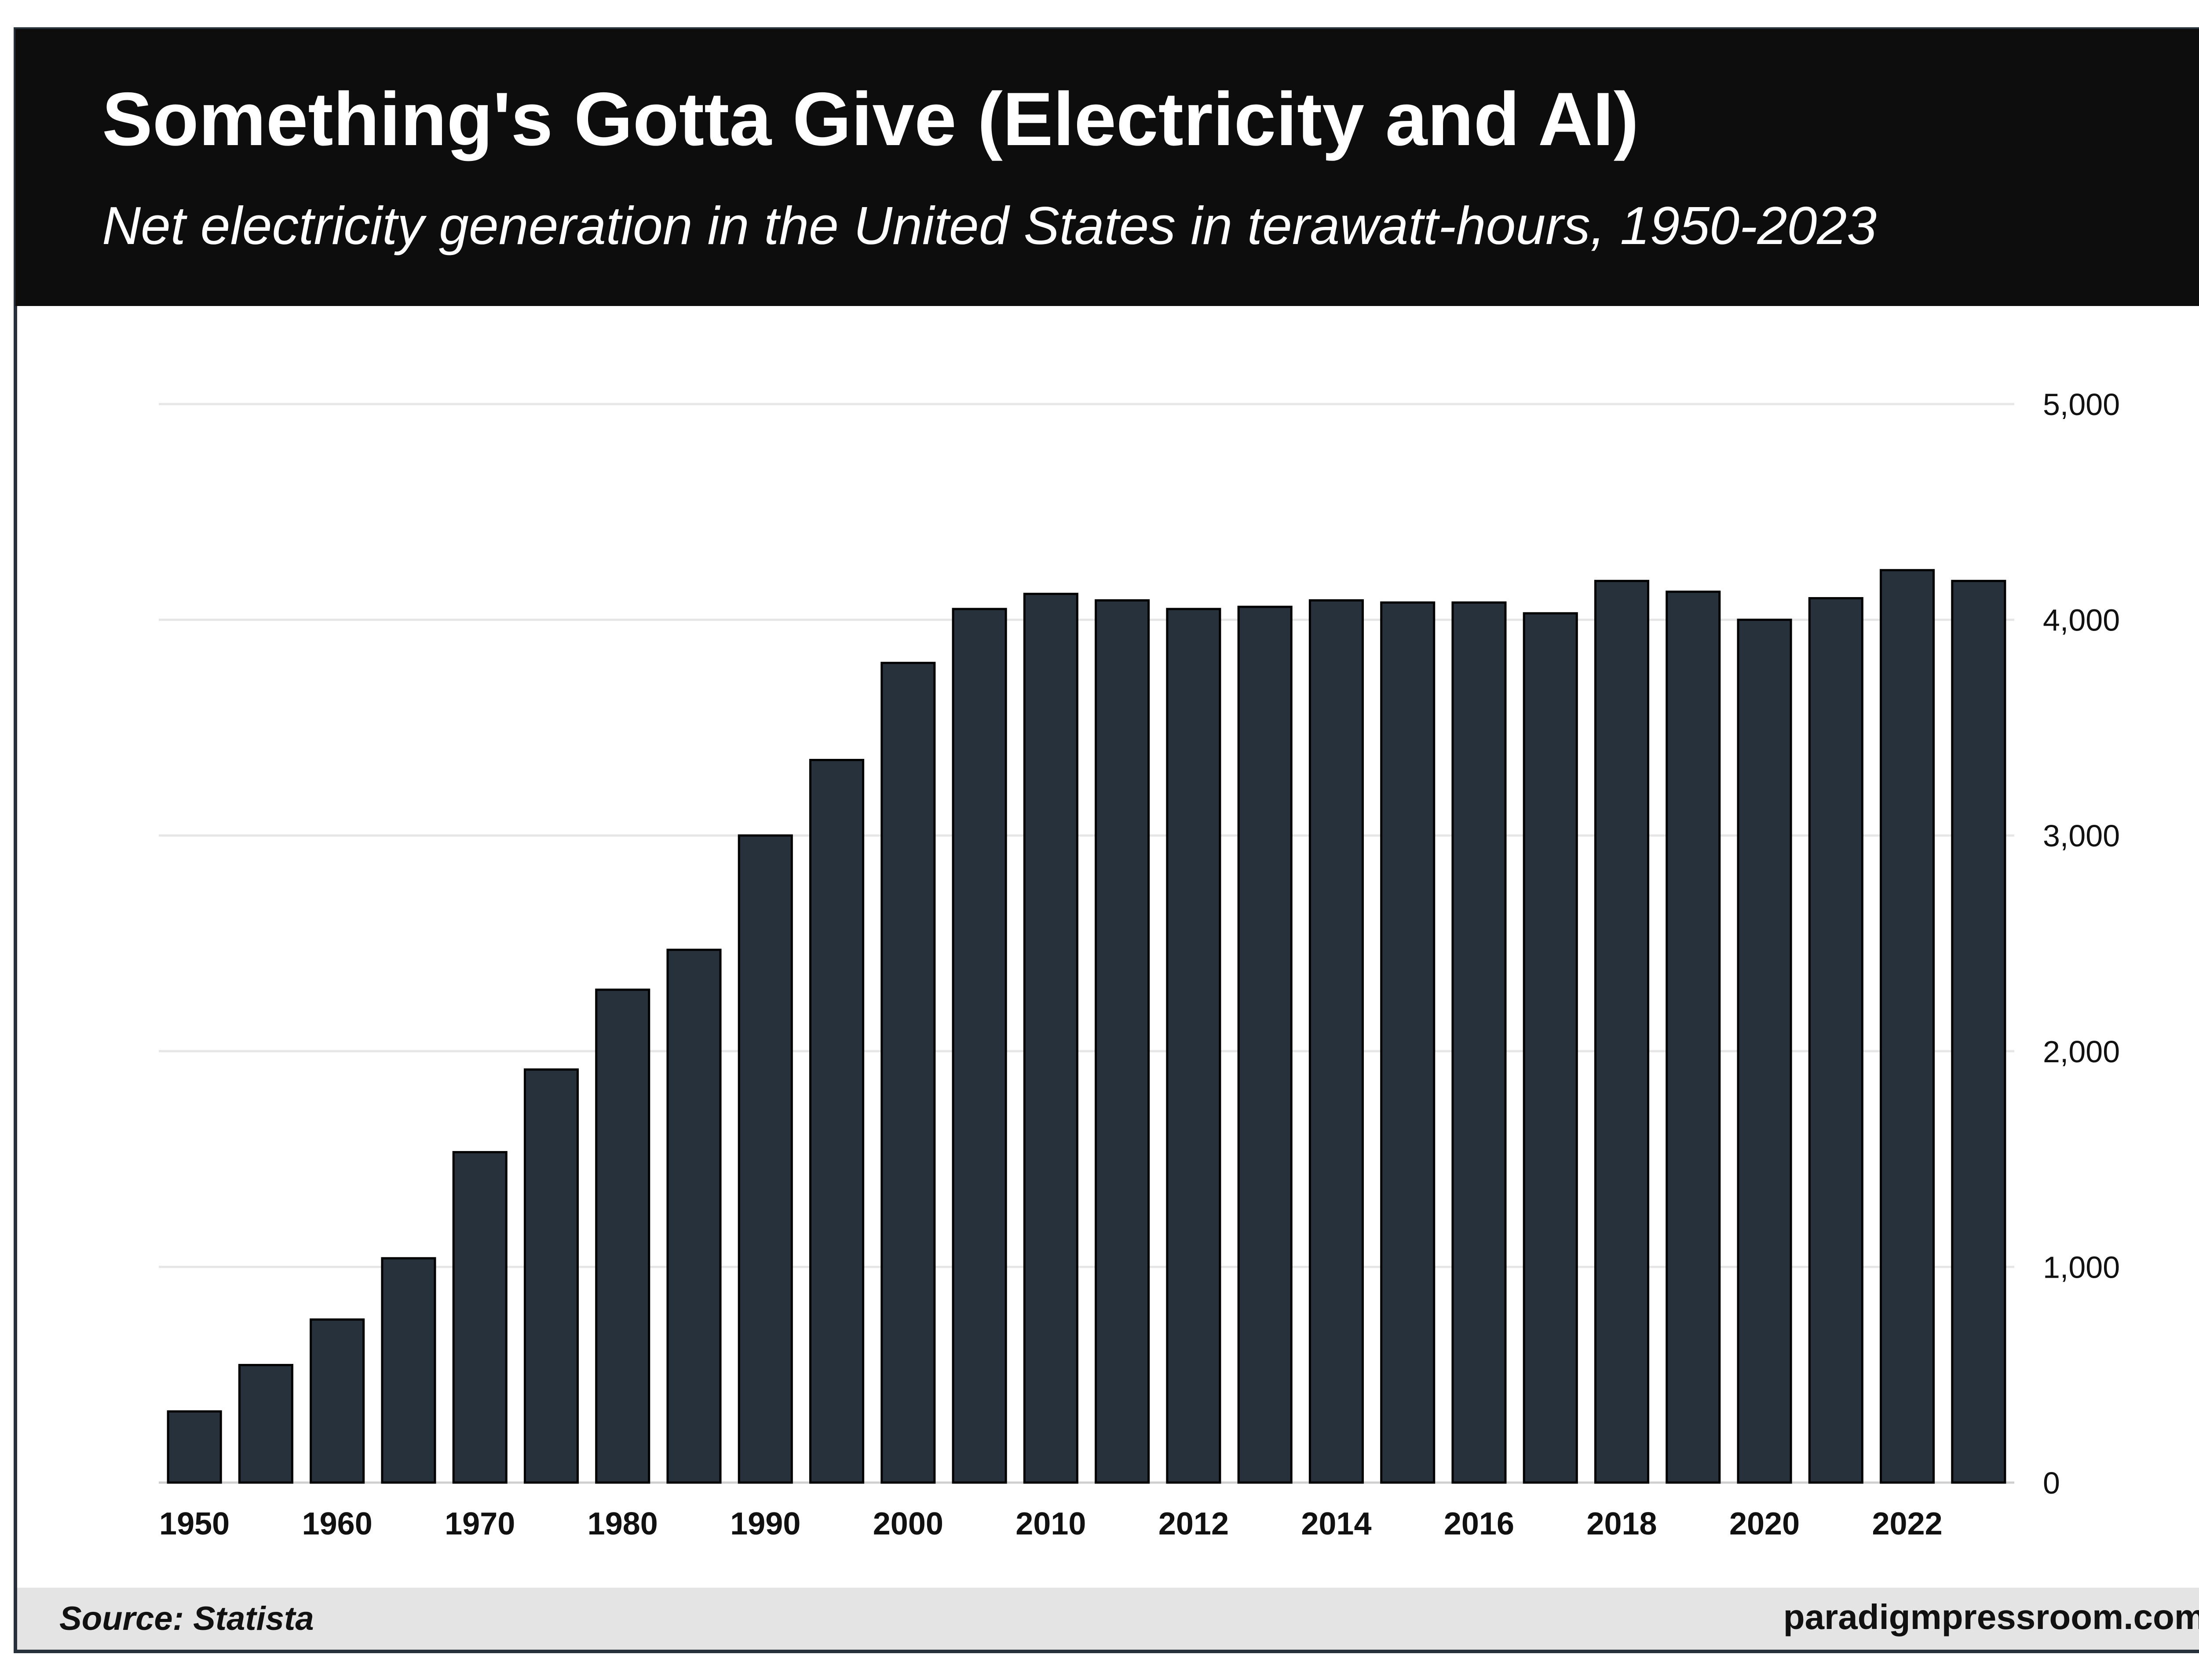 The width and height of the screenshot is (2199, 1680). Describe the element at coordinates (2081, 836) in the screenshot. I see `y-tick-label: 3,000` at that location.